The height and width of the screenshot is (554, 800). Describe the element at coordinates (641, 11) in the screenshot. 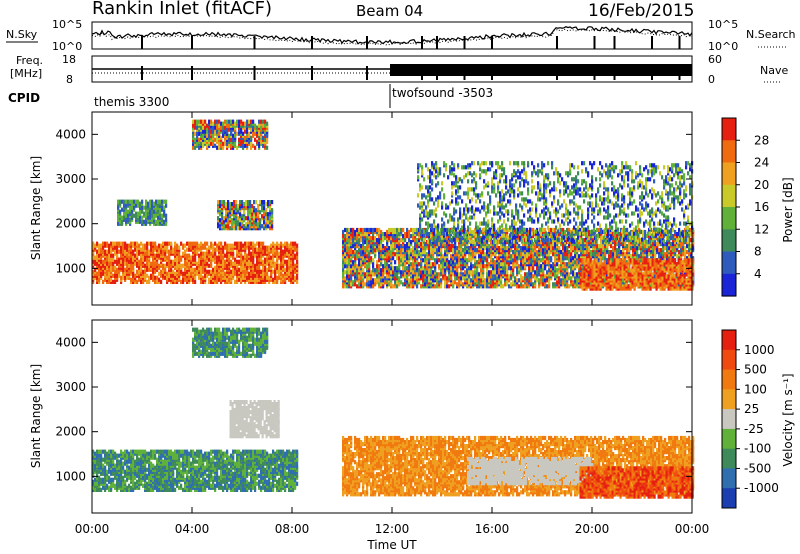

I see `date-title: 16/Feb/2015` at that location.